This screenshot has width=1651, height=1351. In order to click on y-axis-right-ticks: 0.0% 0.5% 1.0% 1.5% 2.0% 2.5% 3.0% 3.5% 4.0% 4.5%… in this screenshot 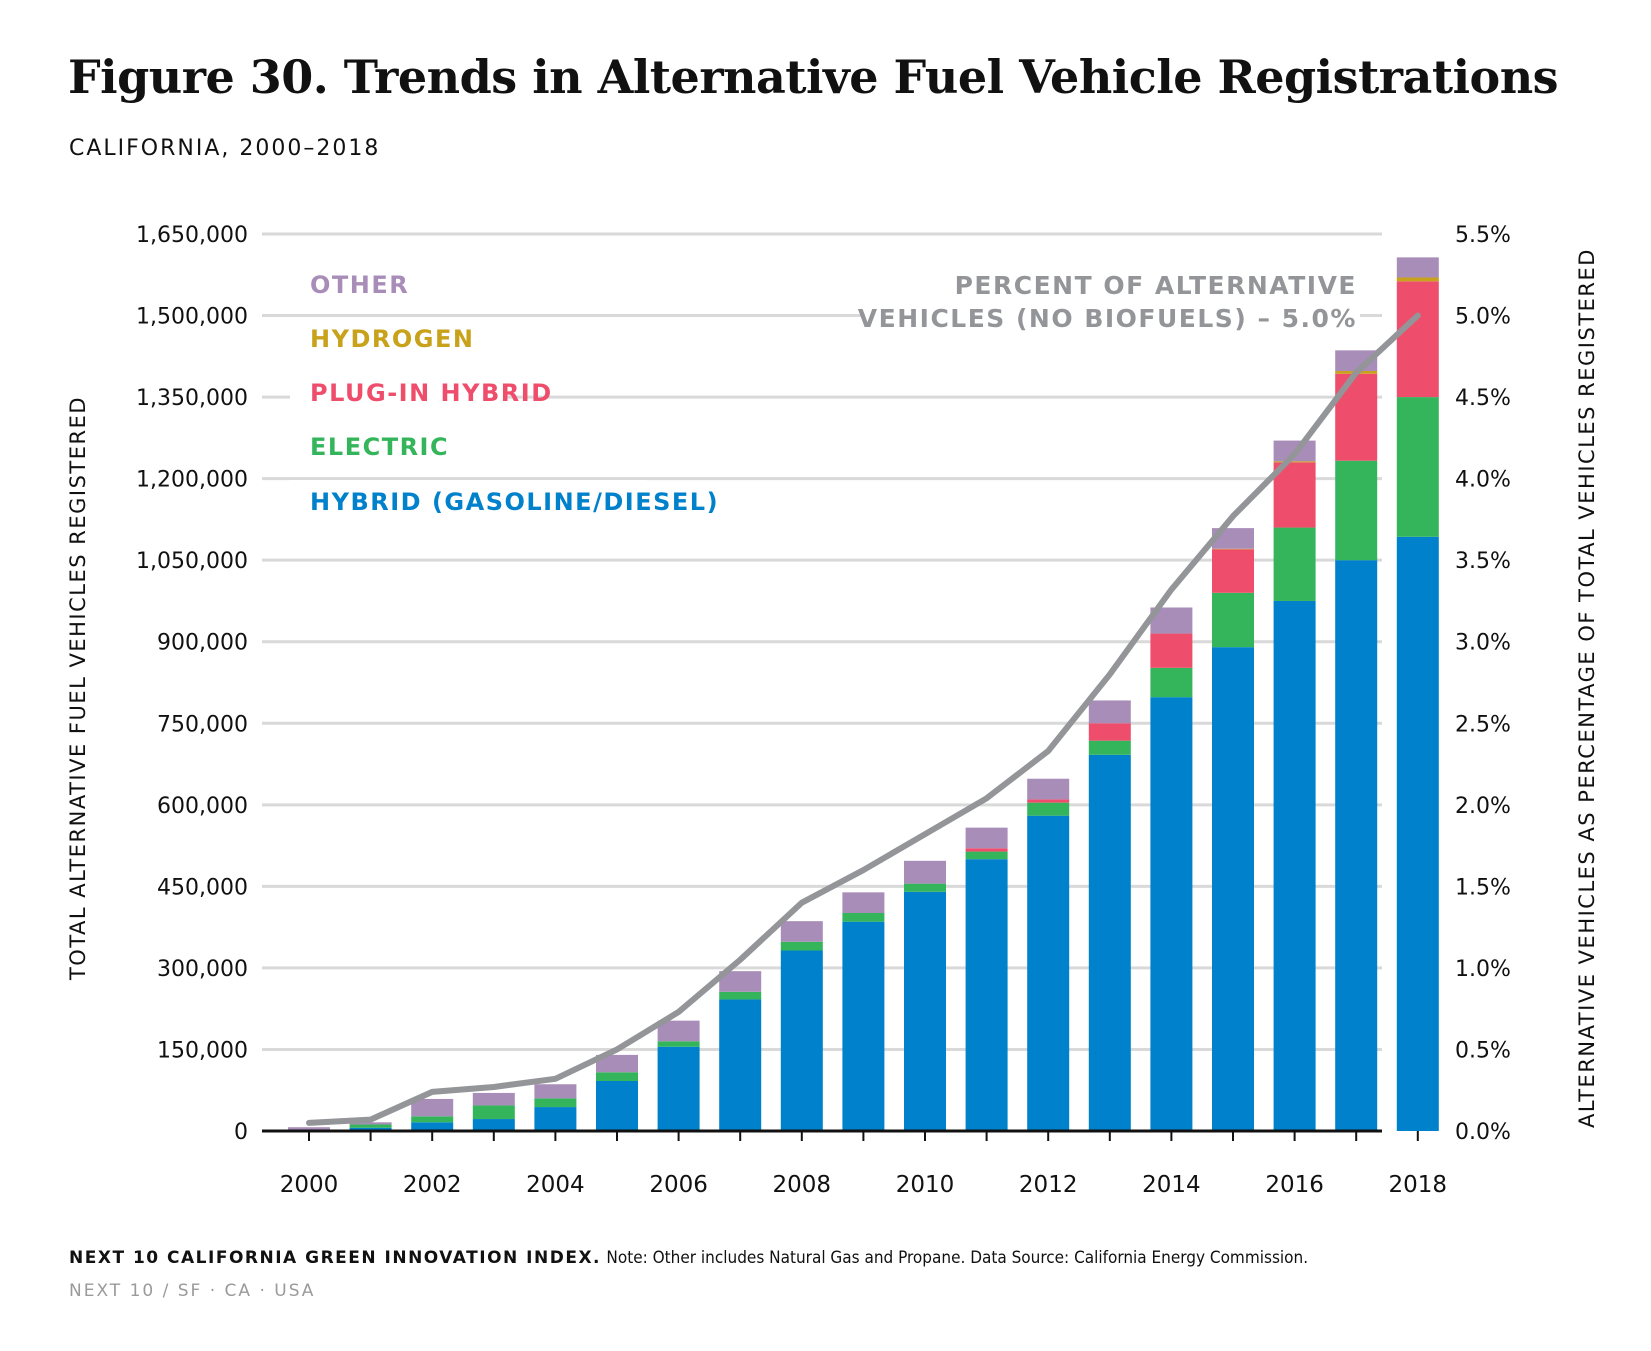, I will do `click(1483, 684)`.